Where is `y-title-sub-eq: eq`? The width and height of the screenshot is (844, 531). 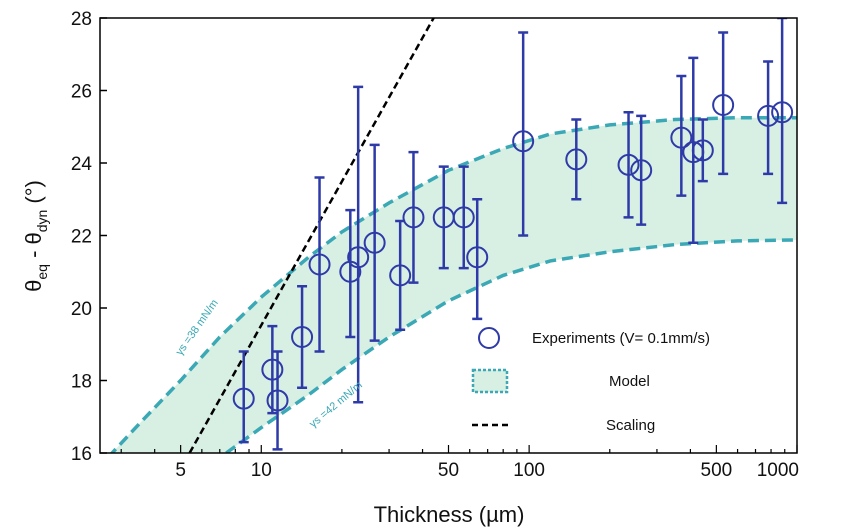 y-title-sub-eq: eq is located at coordinates (42, 272).